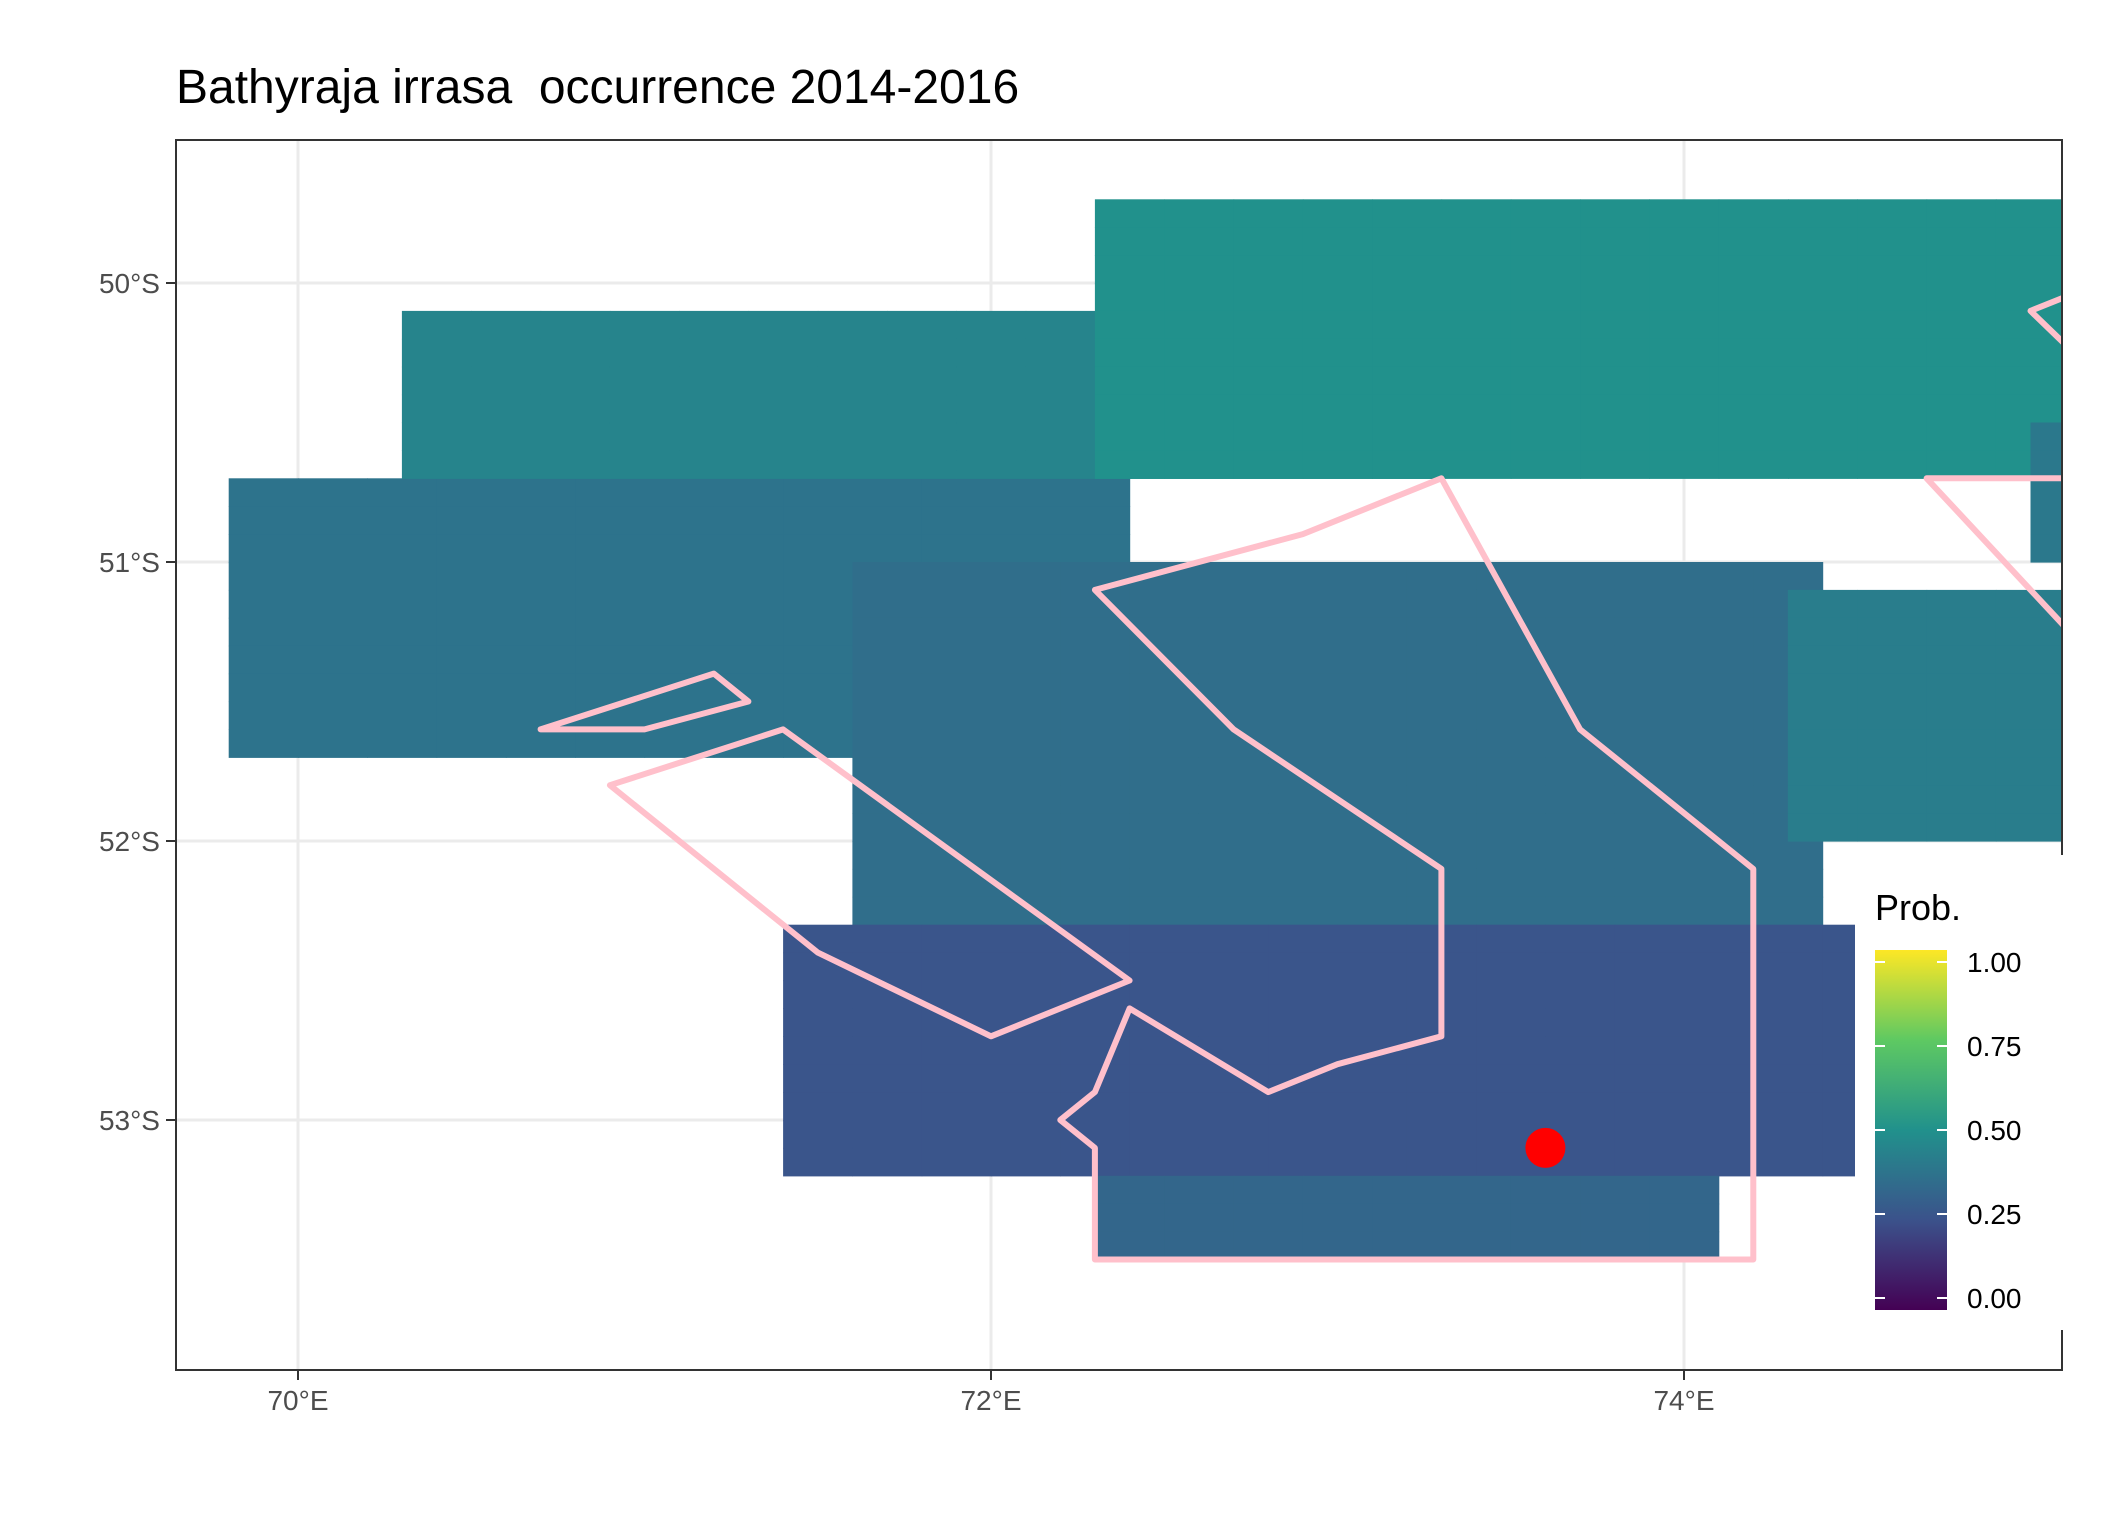 This screenshot has width=2125, height=1535. Describe the element at coordinates (129, 841) in the screenshot. I see `y-tick-label: 52°S` at that location.